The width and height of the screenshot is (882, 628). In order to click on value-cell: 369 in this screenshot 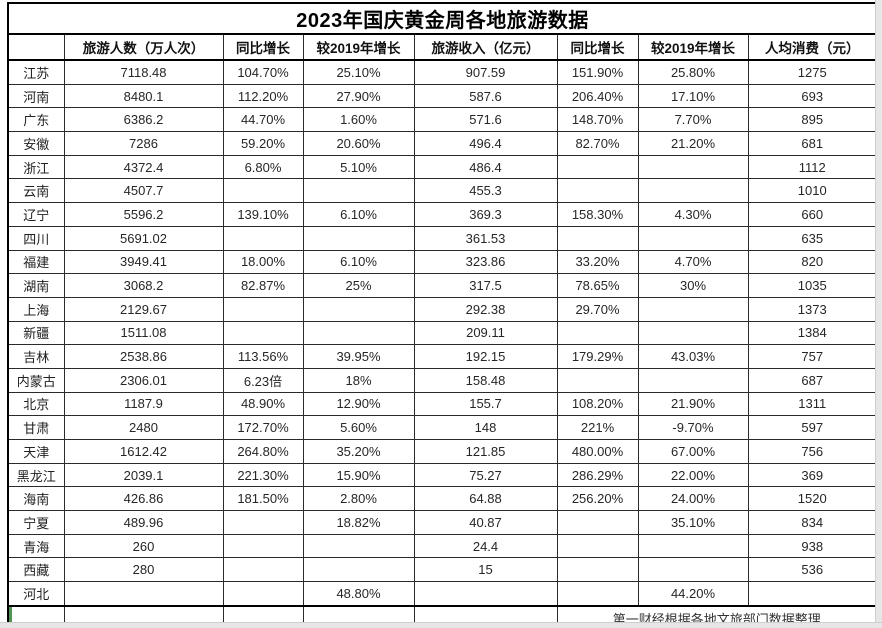, I will do `click(812, 475)`.